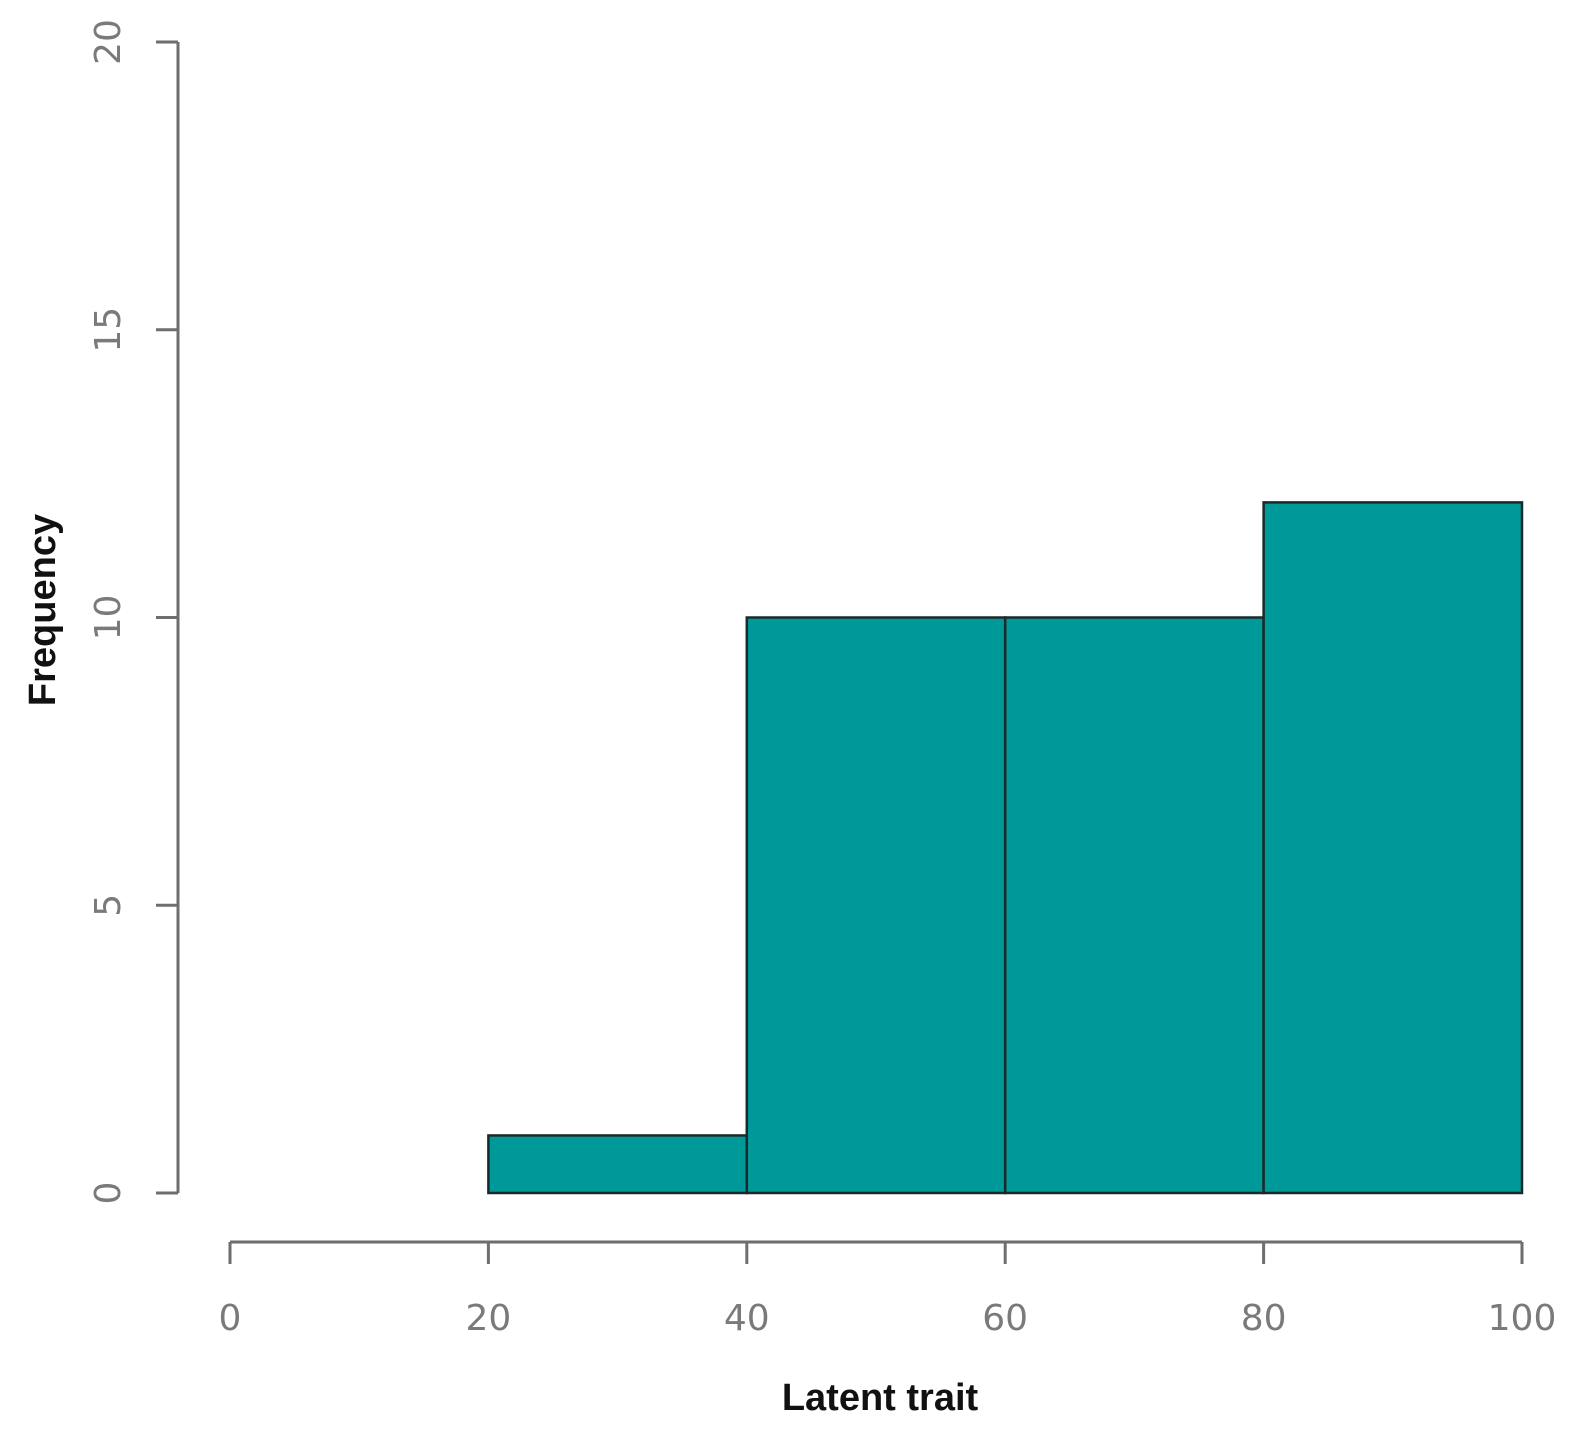 This screenshot has height=1443, width=1577. I want to click on x-tick-label: 80, so click(1264, 1318).